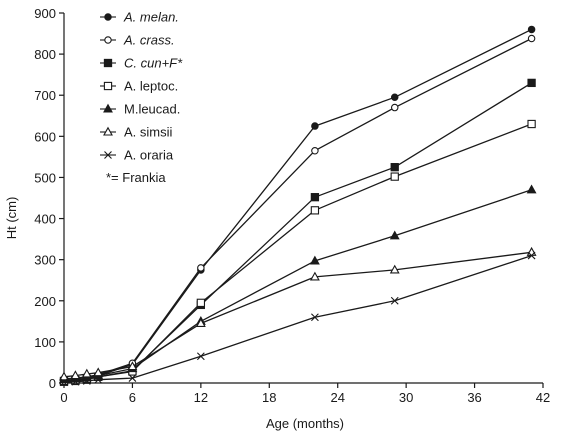 This screenshot has width=563, height=434. I want to click on x-tick-label: 42, so click(543, 397).